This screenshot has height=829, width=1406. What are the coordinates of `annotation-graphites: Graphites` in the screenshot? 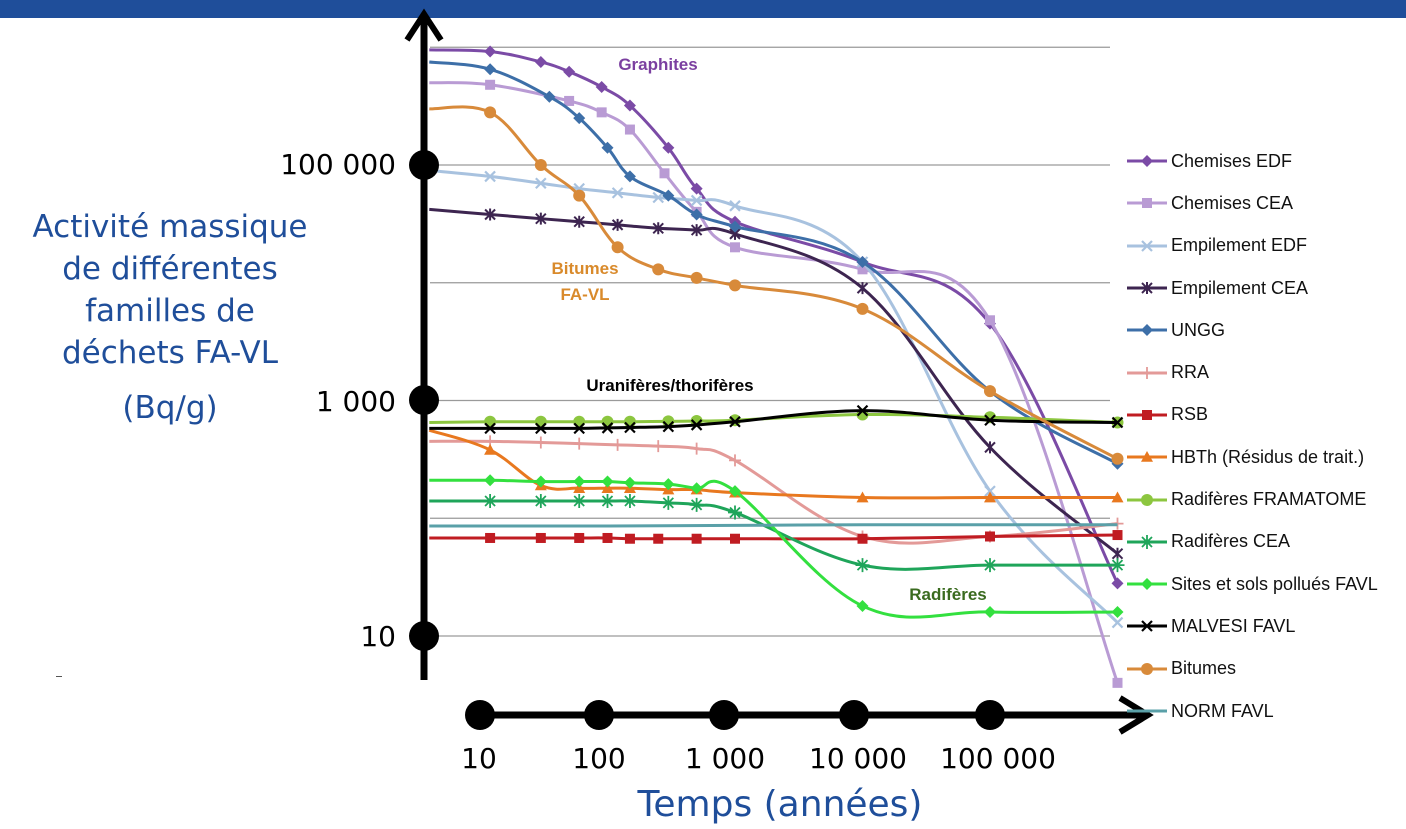 It's located at (658, 64).